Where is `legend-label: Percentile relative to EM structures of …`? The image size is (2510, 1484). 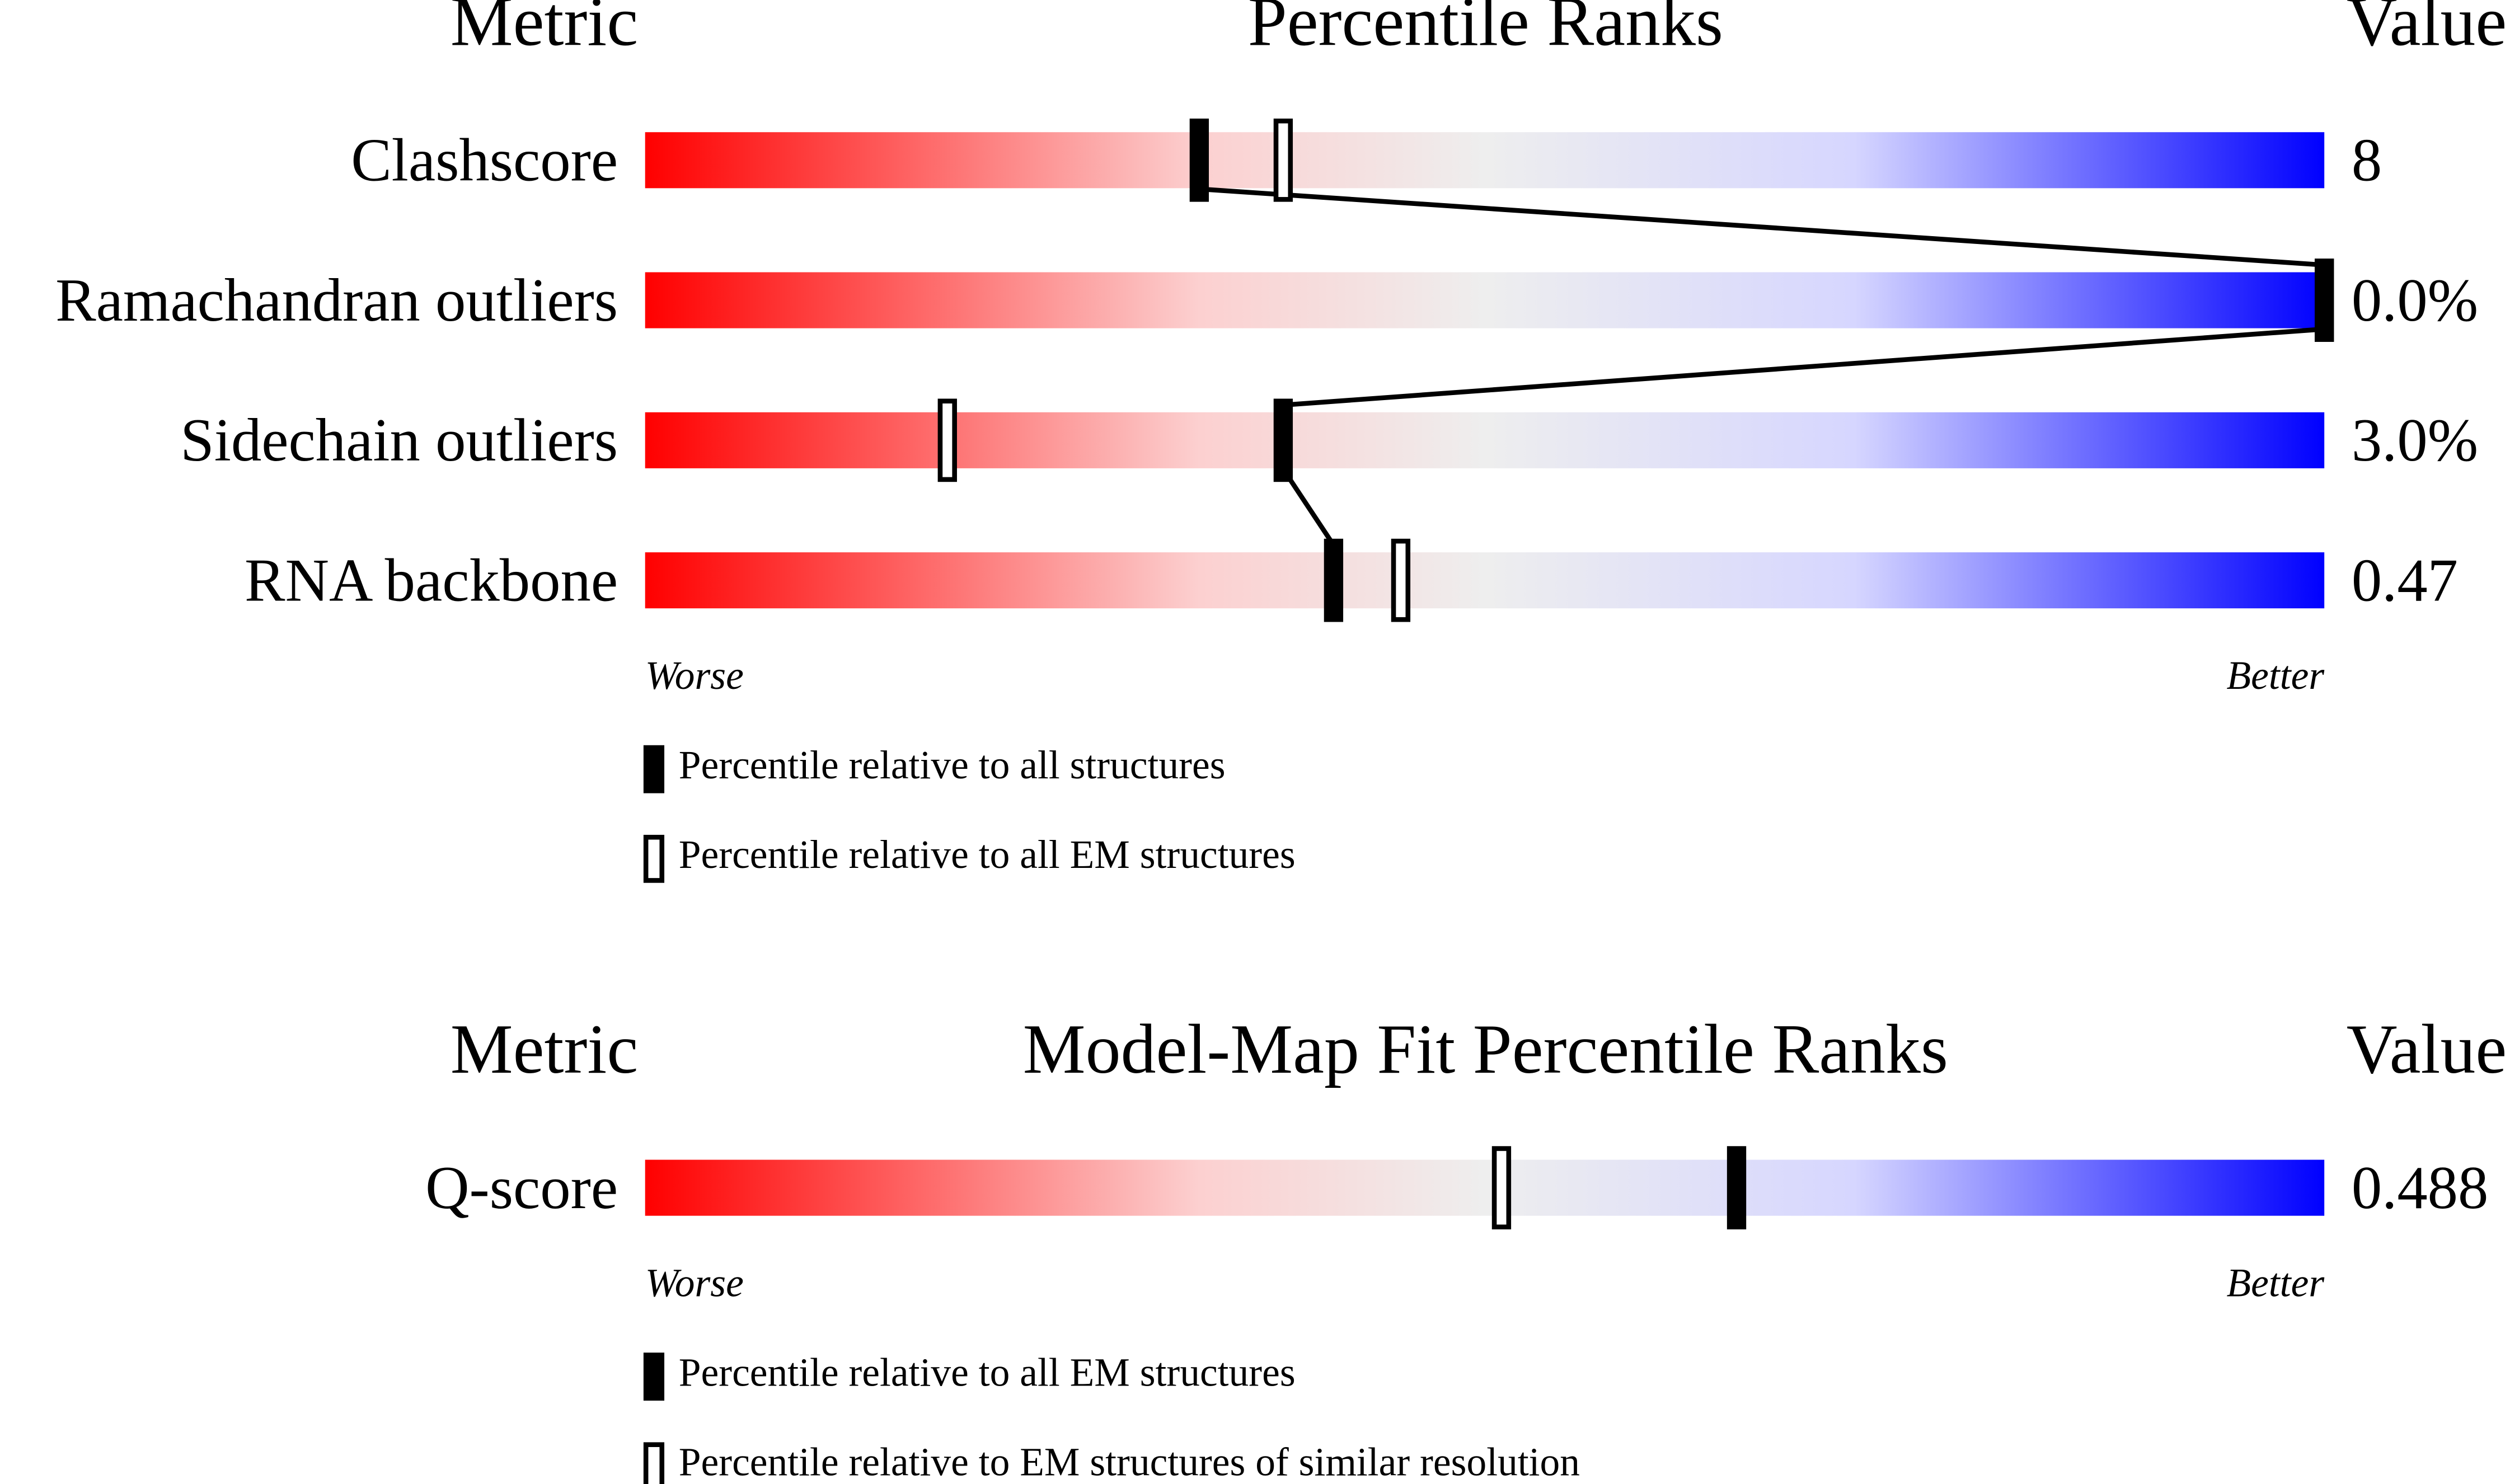 legend-label: Percentile relative to EM structures of … is located at coordinates (1129, 1462).